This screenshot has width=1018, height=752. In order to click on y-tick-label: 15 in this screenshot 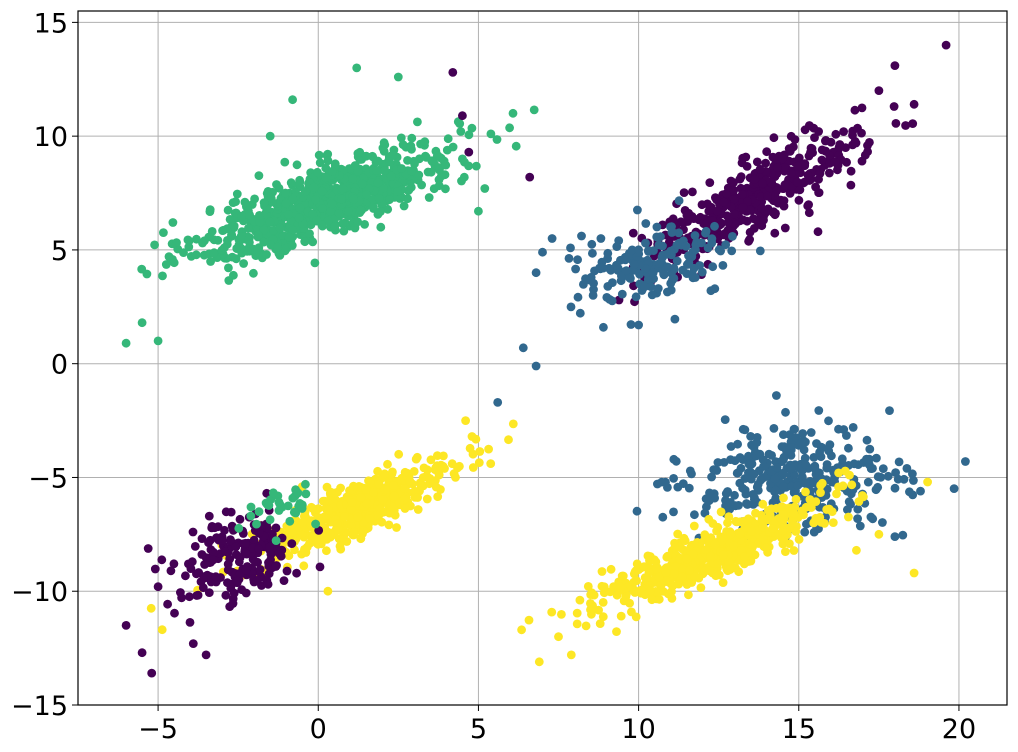, I will do `click(51, 23)`.